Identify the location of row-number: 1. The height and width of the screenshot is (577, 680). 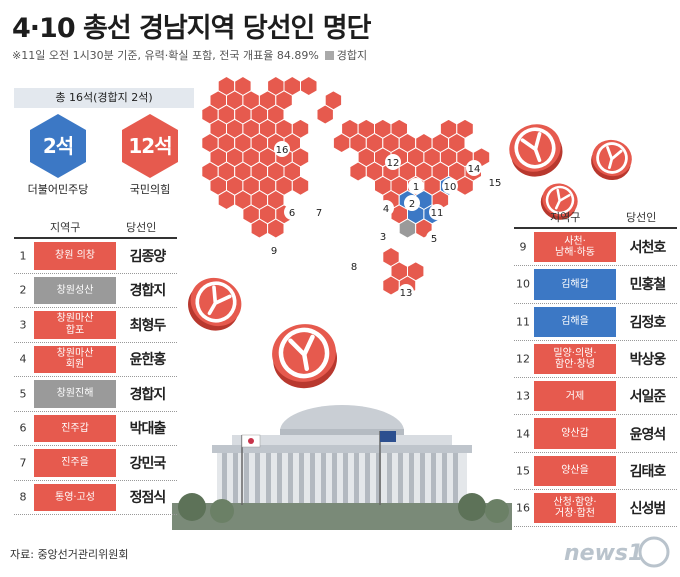
(23, 256).